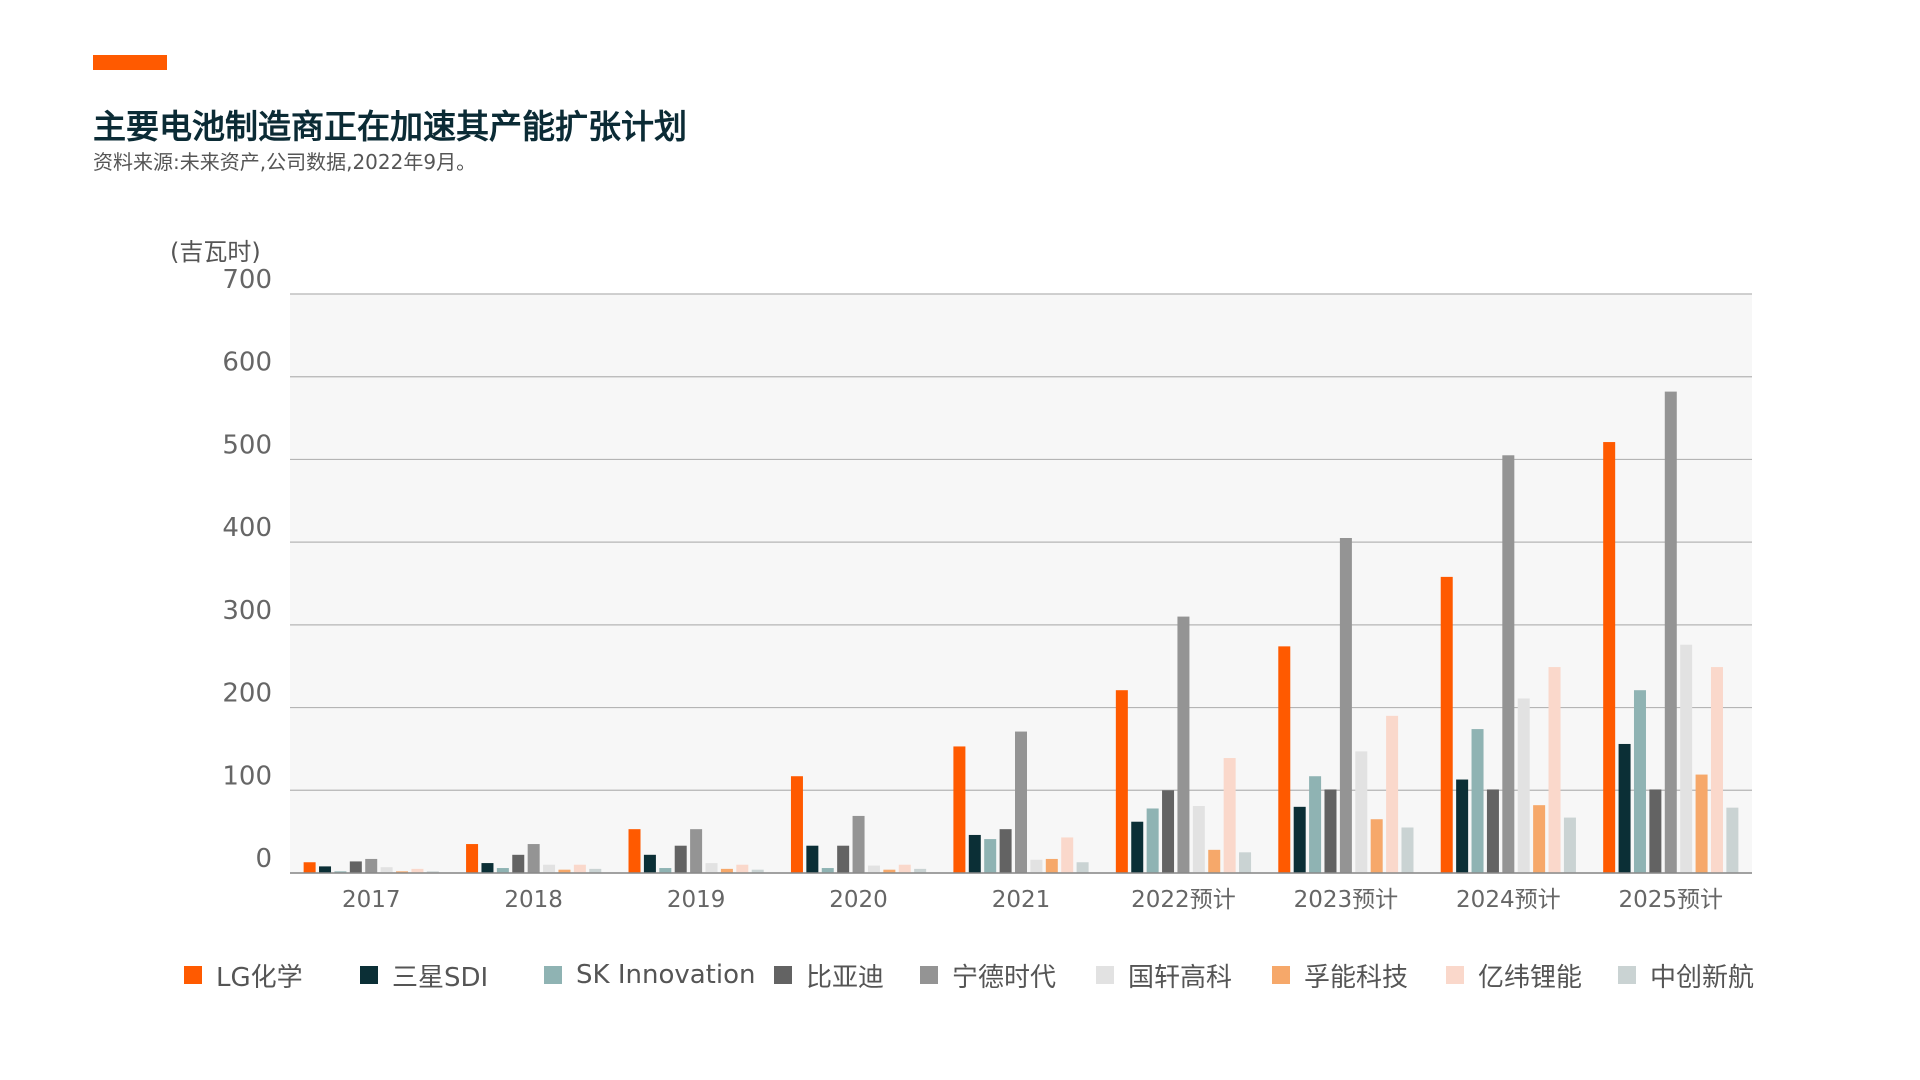  I want to click on legend-item: 孚能科技, so click(1340, 975).